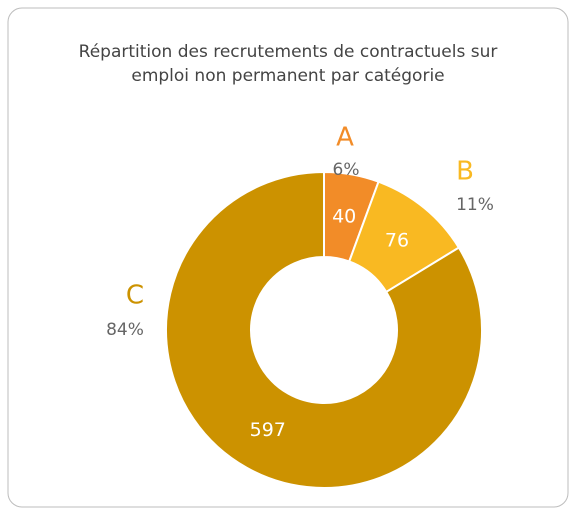 This screenshot has height=515, width=576. Describe the element at coordinates (475, 205) in the screenshot. I see `percent-label: 11%` at that location.